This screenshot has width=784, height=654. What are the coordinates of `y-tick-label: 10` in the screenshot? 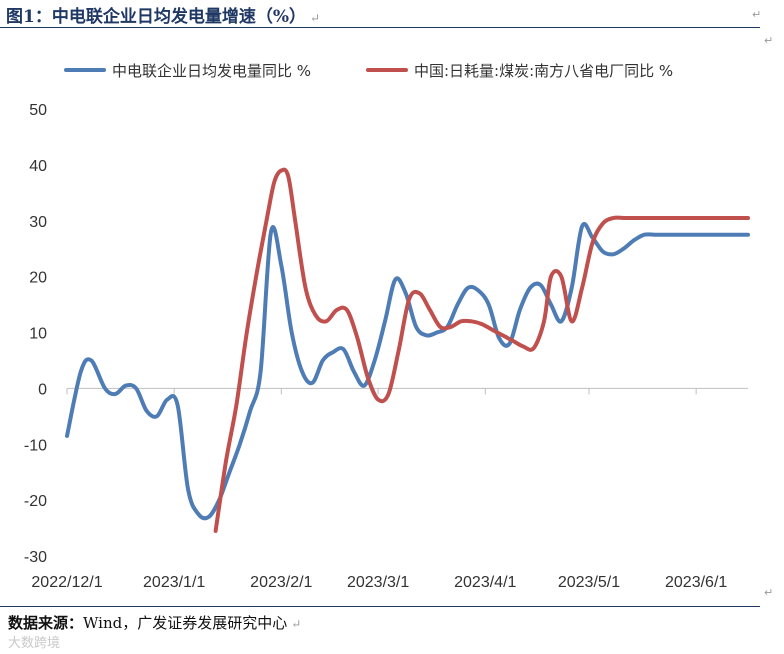 It's located at (38, 334).